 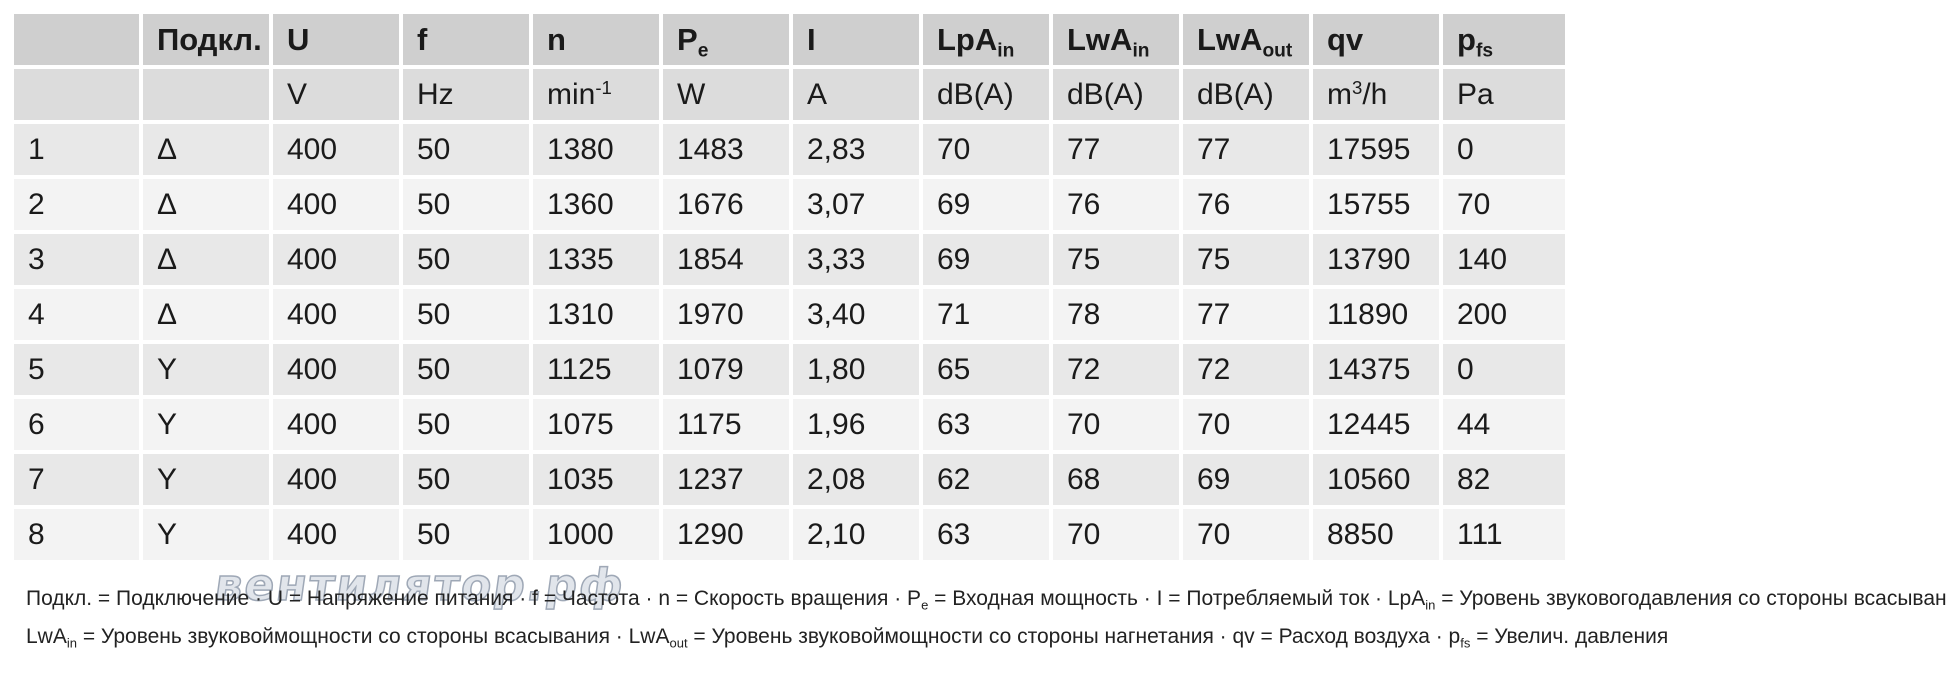 I want to click on cell-input-power: 1175, so click(x=726, y=424).